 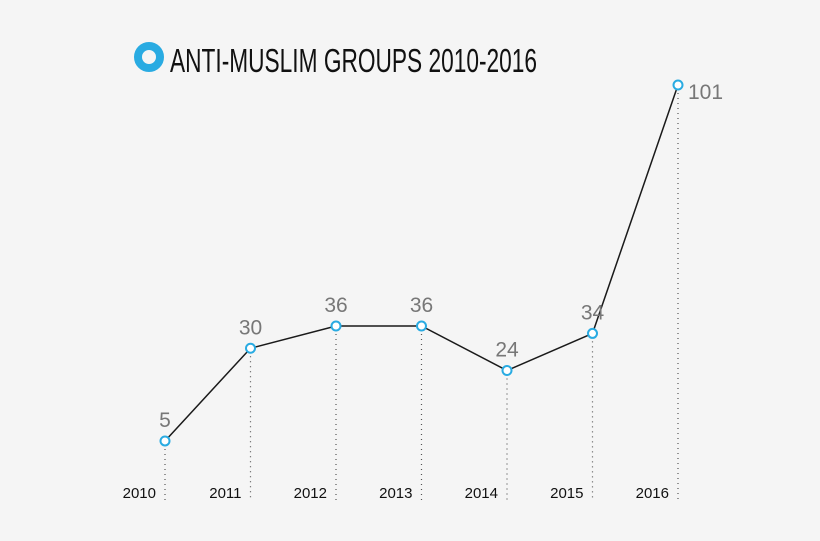 What do you see at coordinates (507, 371) in the screenshot?
I see `data-point-2014` at bounding box center [507, 371].